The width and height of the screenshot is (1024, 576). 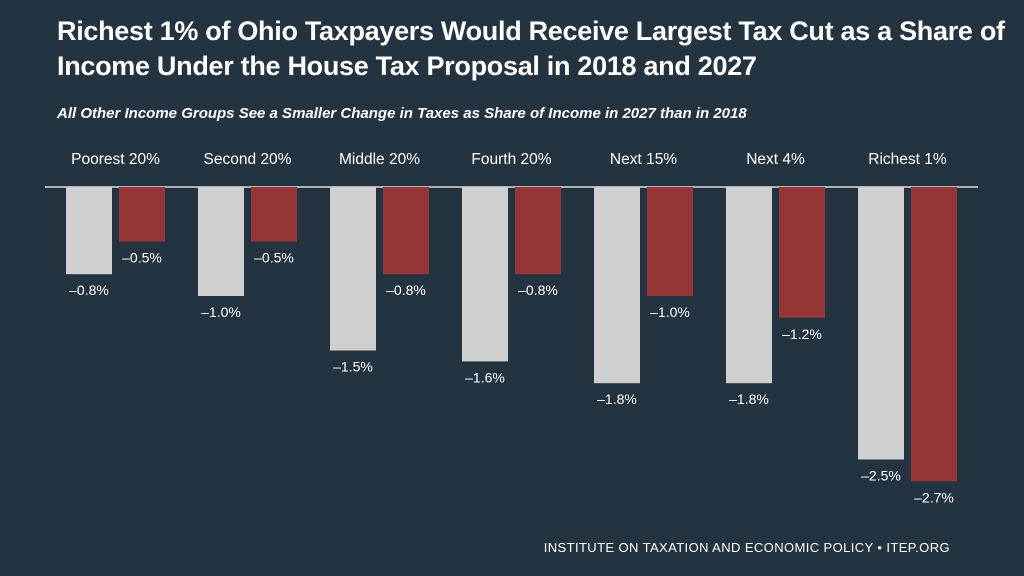 I want to click on category-label-second-20pct: Second 20%, so click(x=248, y=159).